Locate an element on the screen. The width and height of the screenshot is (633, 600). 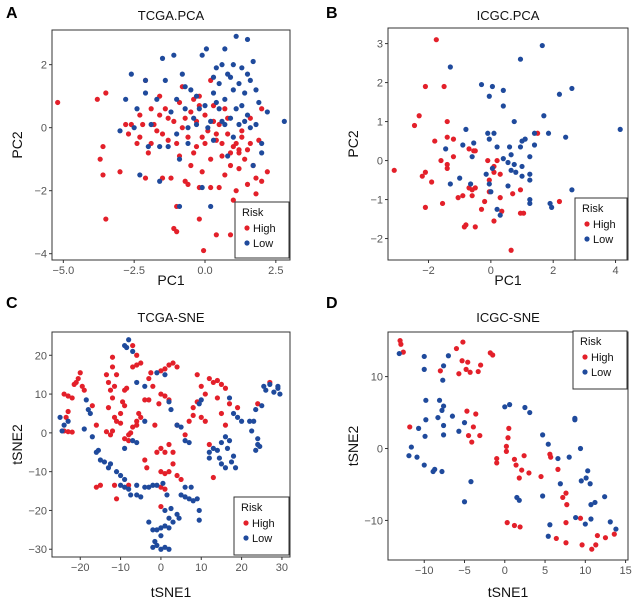
legend: Risk High Low is located at coordinates (262, 230).